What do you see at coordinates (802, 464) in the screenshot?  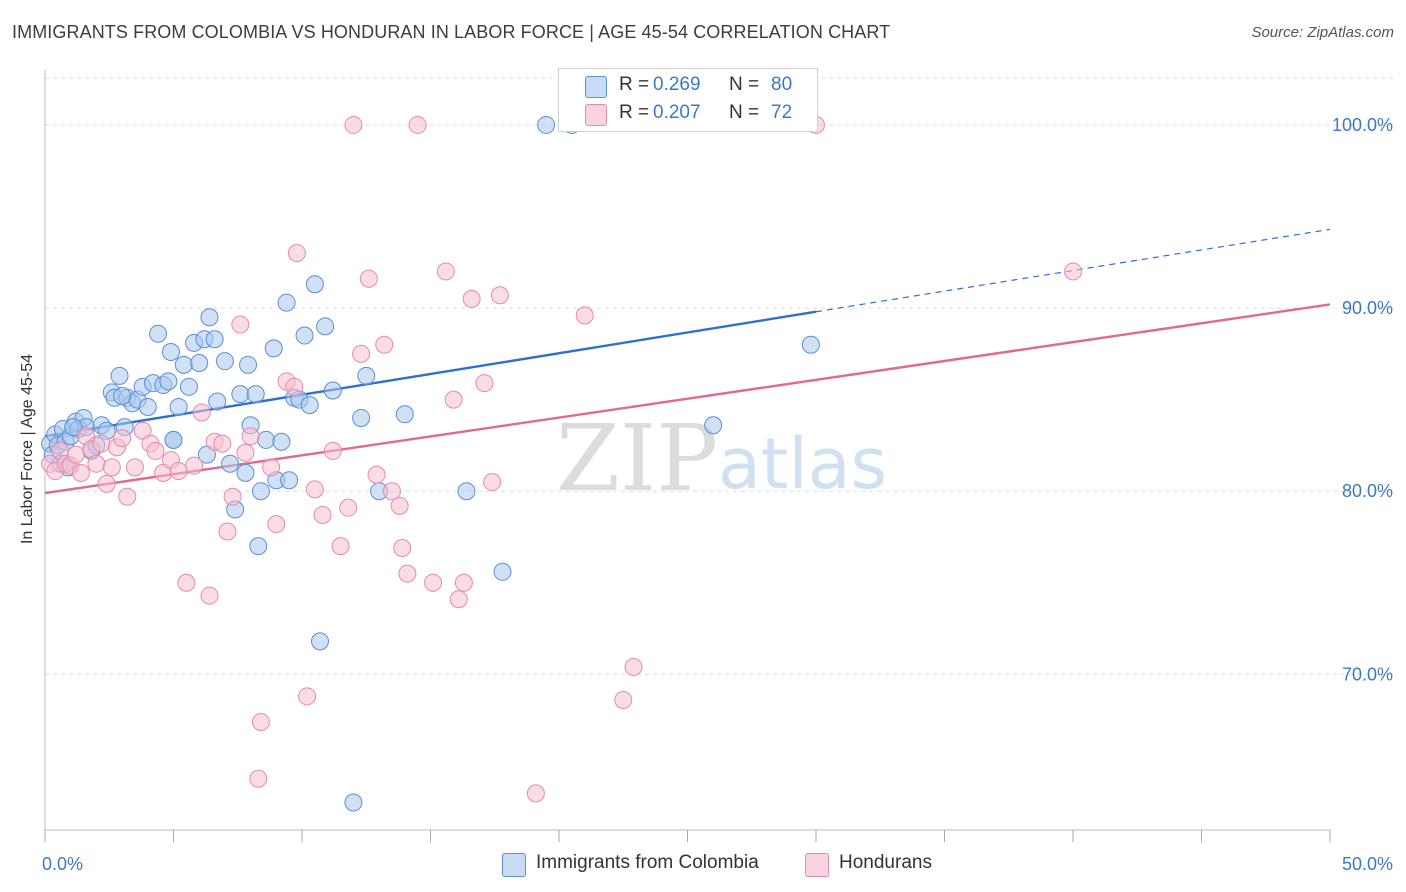 I see `watermark-atlas: atlas` at bounding box center [802, 464].